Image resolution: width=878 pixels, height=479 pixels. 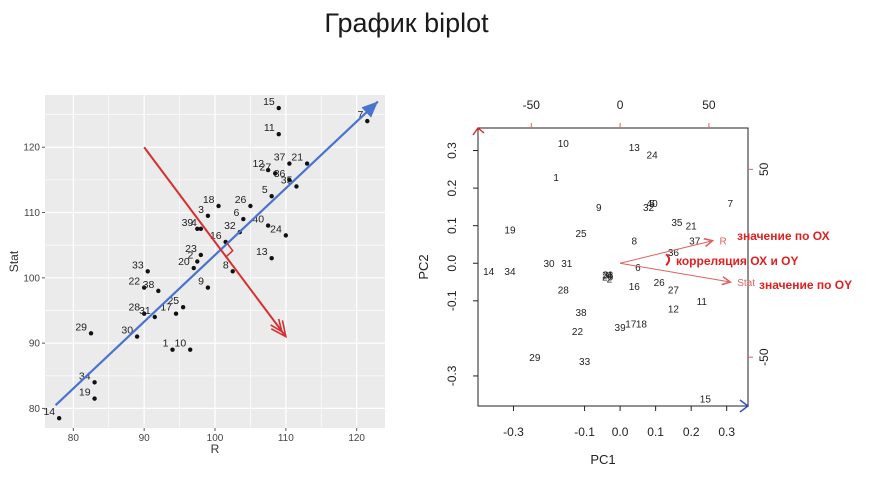 What do you see at coordinates (452, 300) in the screenshot?
I see `right-y-tick-label: -0.1` at bounding box center [452, 300].